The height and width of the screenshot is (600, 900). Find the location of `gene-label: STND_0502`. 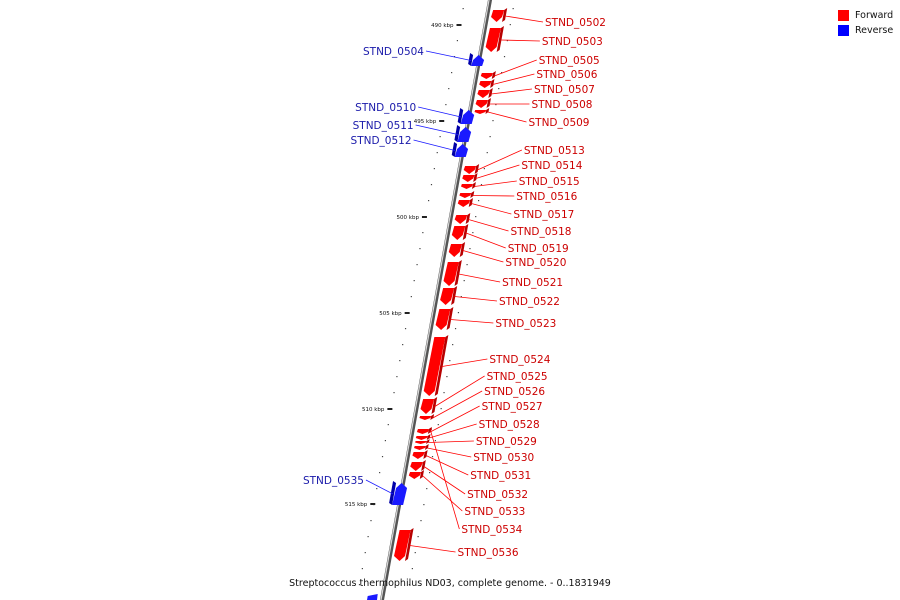

gene-label: STND_0502 is located at coordinates (575, 23).